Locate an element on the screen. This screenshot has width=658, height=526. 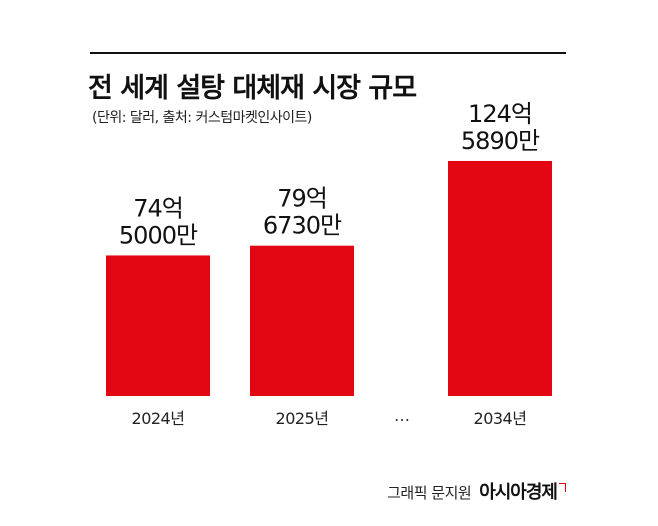
x-tick-label-1: 2024년 is located at coordinates (158, 418).